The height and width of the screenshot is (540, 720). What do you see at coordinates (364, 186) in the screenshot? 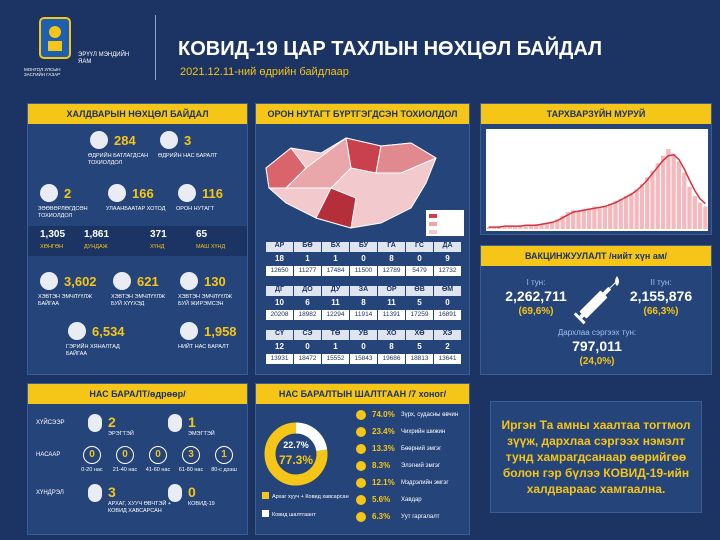
I see `region-map` at bounding box center [364, 186].